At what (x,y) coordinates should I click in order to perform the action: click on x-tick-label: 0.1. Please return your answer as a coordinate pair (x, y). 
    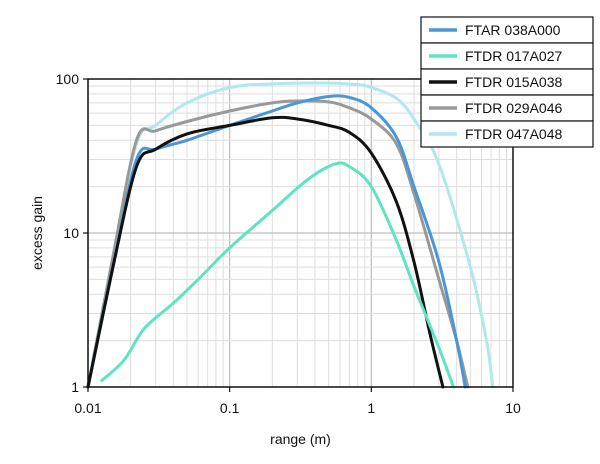
    Looking at the image, I should click on (230, 408).